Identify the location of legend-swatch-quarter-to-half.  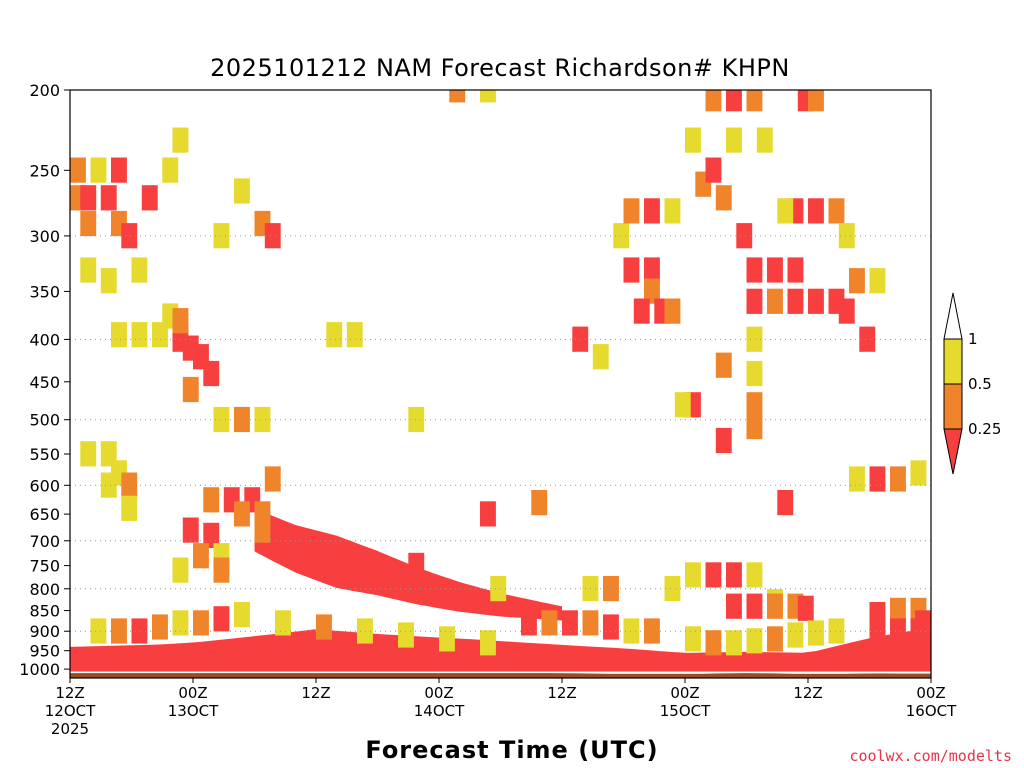
(953, 406).